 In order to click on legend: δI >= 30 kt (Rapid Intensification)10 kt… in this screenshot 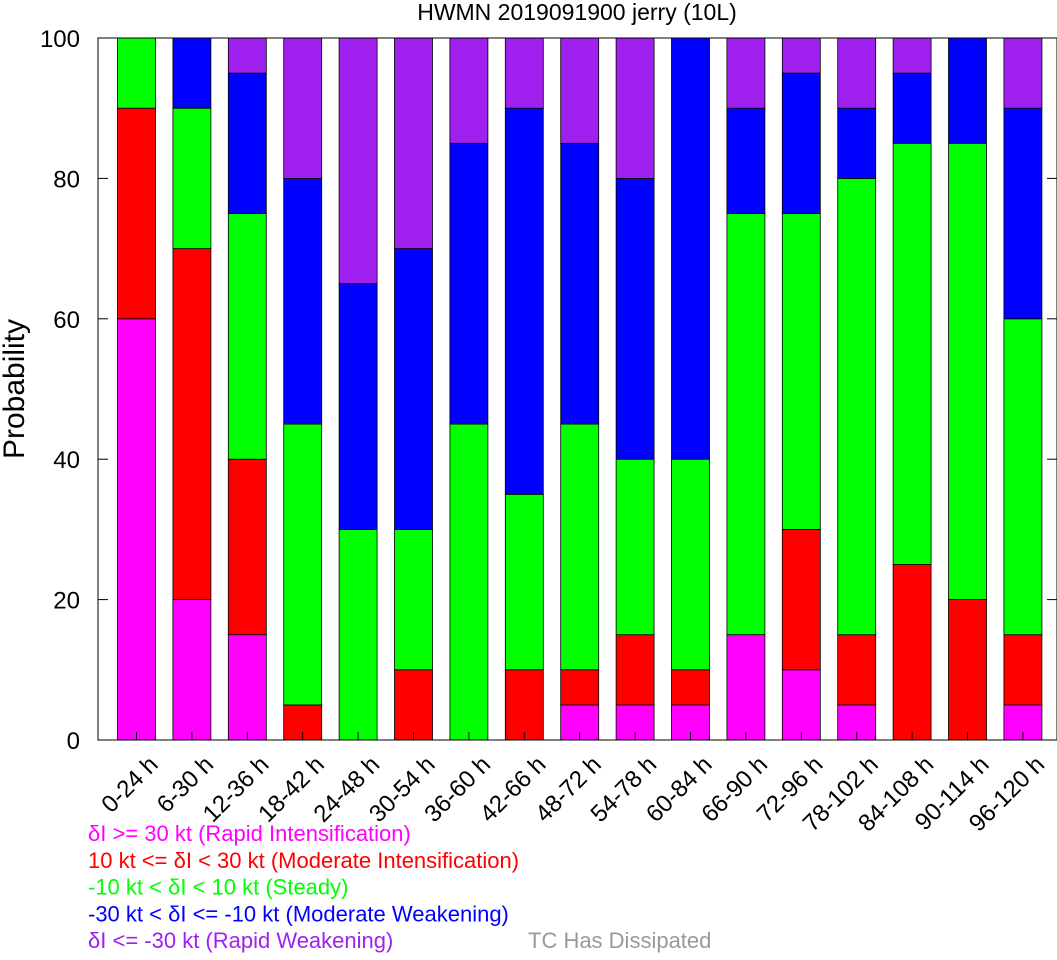, I will do `click(399, 887)`.